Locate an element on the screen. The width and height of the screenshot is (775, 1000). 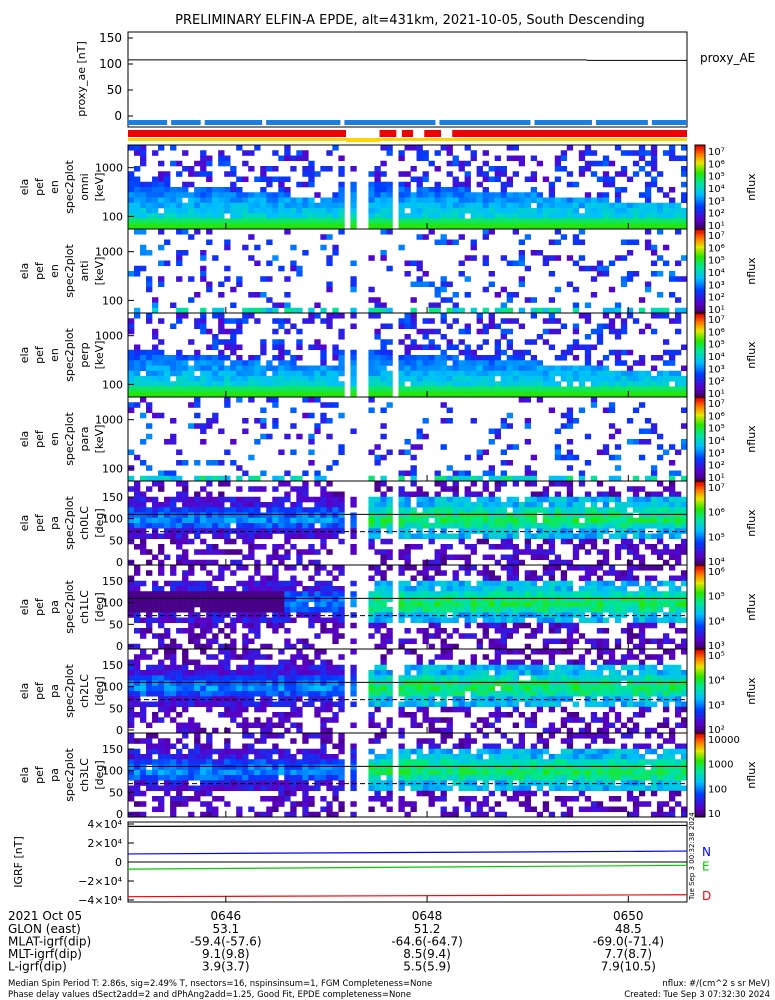
fgm-status-segment is located at coordinates (433, 133).